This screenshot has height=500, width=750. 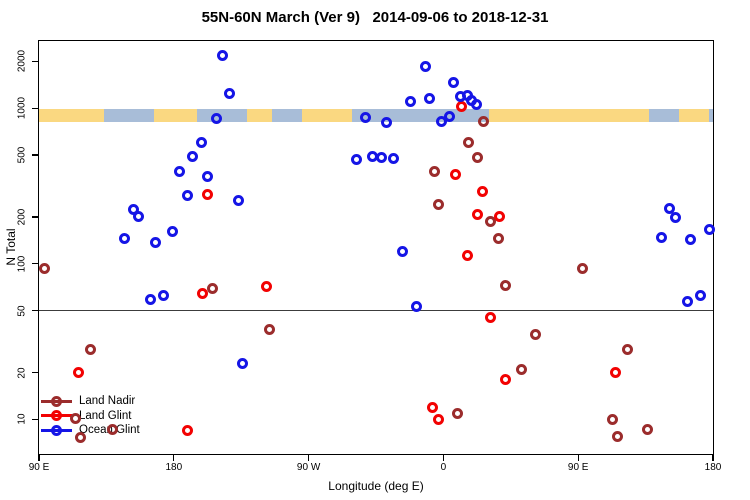 What do you see at coordinates (22, 61) in the screenshot?
I see `y-tick-label: 2000` at bounding box center [22, 61].